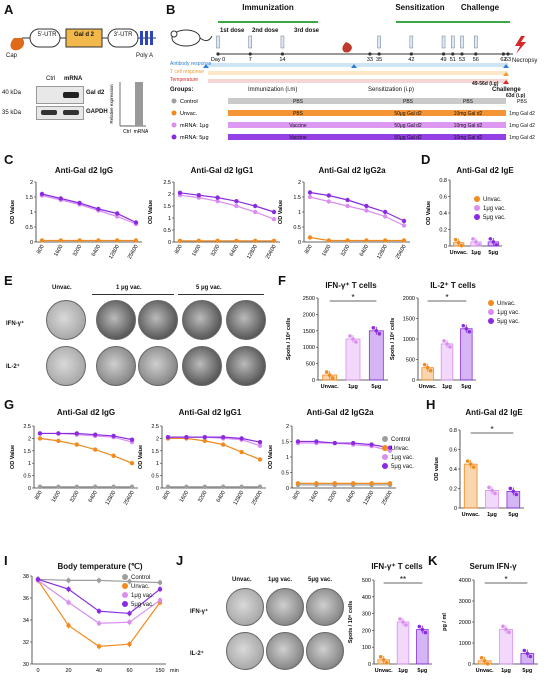 The image size is (550, 680). What do you see at coordinates (27, 427) in the screenshot?
I see `y-tick-label: 2.5` at bounding box center [27, 427].